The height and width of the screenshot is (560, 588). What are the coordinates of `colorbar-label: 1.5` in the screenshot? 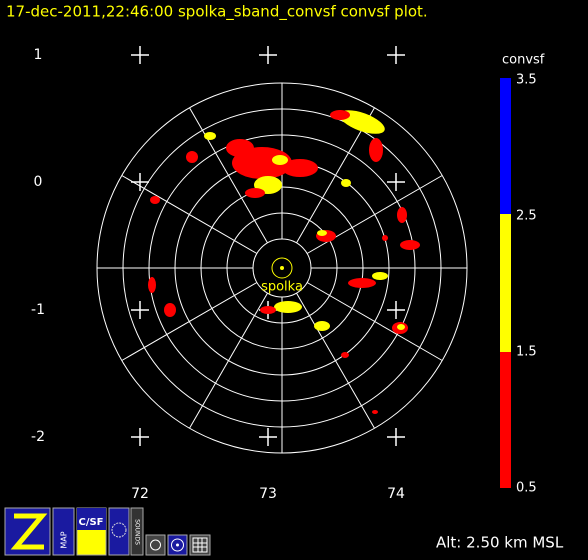 It's located at (526, 352).